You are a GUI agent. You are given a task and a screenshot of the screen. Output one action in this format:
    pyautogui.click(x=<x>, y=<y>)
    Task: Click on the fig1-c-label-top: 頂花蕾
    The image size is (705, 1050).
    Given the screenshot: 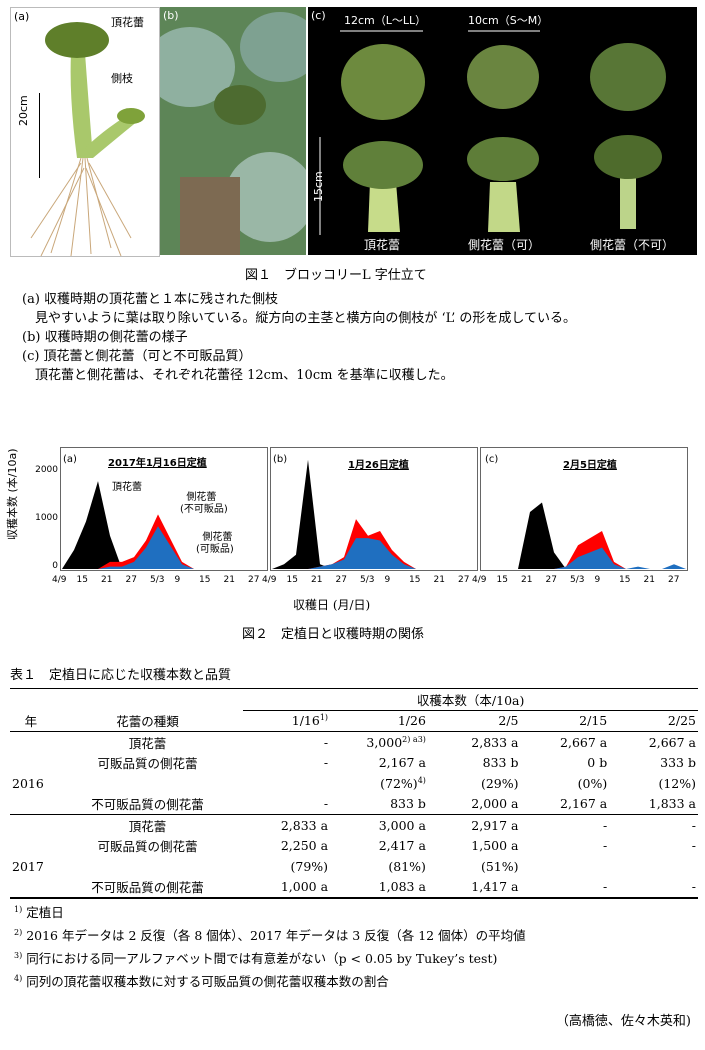 What is the action you would take?
    pyautogui.click(x=382, y=245)
    